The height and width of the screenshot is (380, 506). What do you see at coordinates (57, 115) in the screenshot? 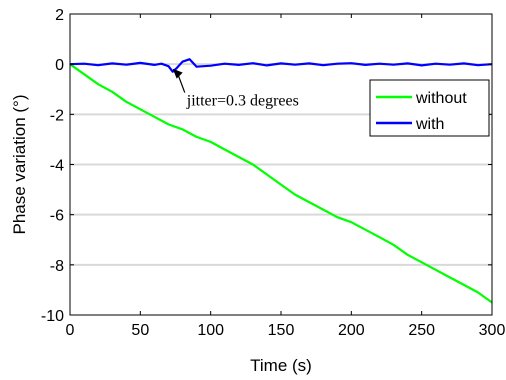
I see `y-tick-label: -2` at bounding box center [57, 115].